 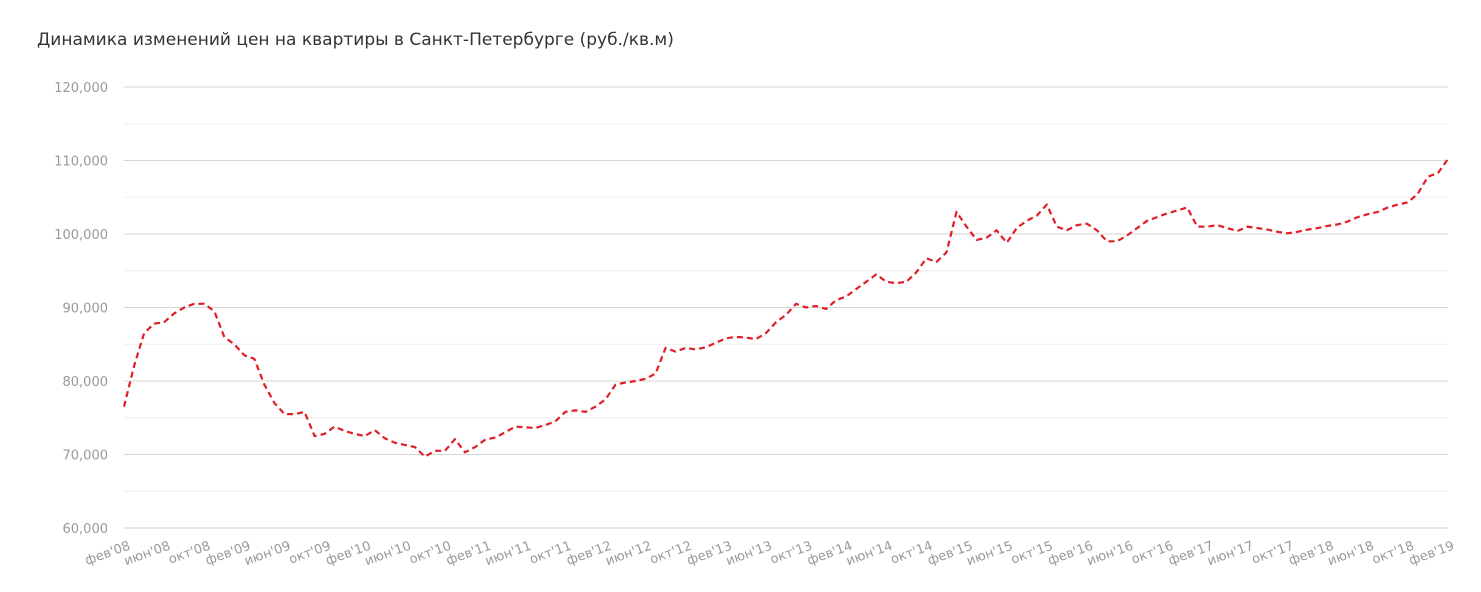 I want to click on y-tick-label: 70,000, so click(x=86, y=456).